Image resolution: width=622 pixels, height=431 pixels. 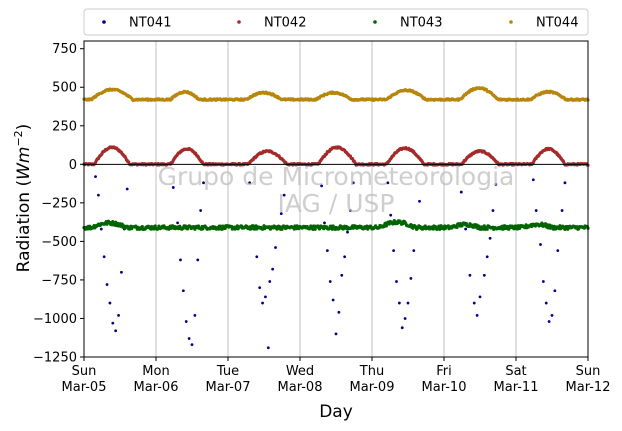 I want to click on x-axis-title: Day, so click(x=336, y=412).